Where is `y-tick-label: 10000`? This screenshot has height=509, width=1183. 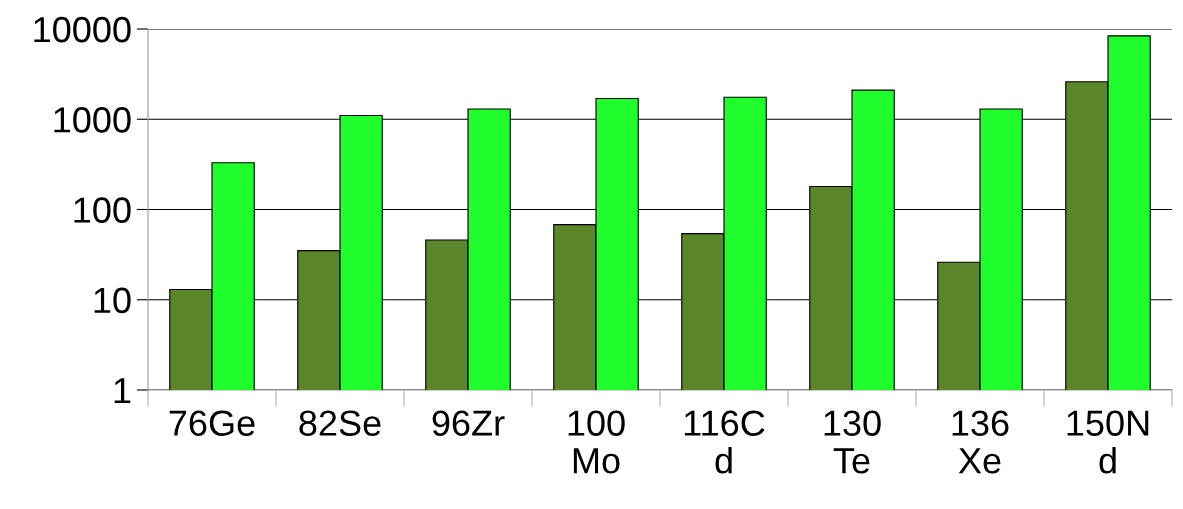
y-tick-label: 10000 is located at coordinates (82, 29).